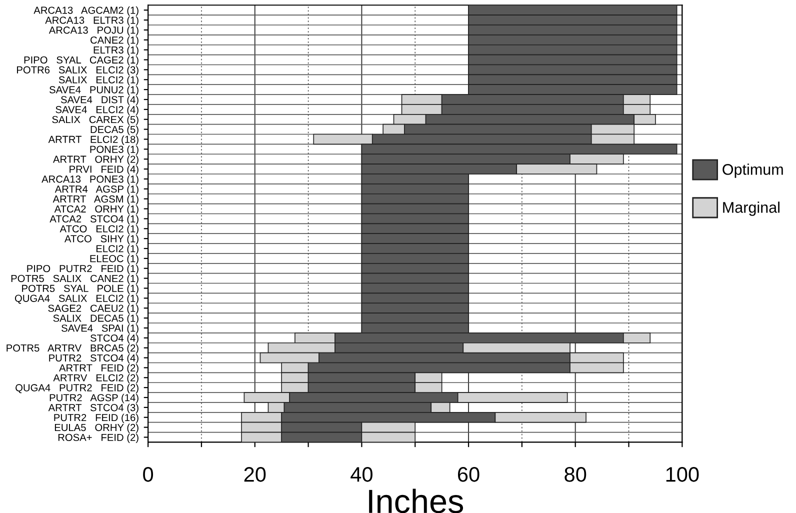 The width and height of the screenshot is (796, 513). What do you see at coordinates (74, 279) in the screenshot?
I see `y-tick-label: POTR5 SALIX CANE2 (1)` at bounding box center [74, 279].